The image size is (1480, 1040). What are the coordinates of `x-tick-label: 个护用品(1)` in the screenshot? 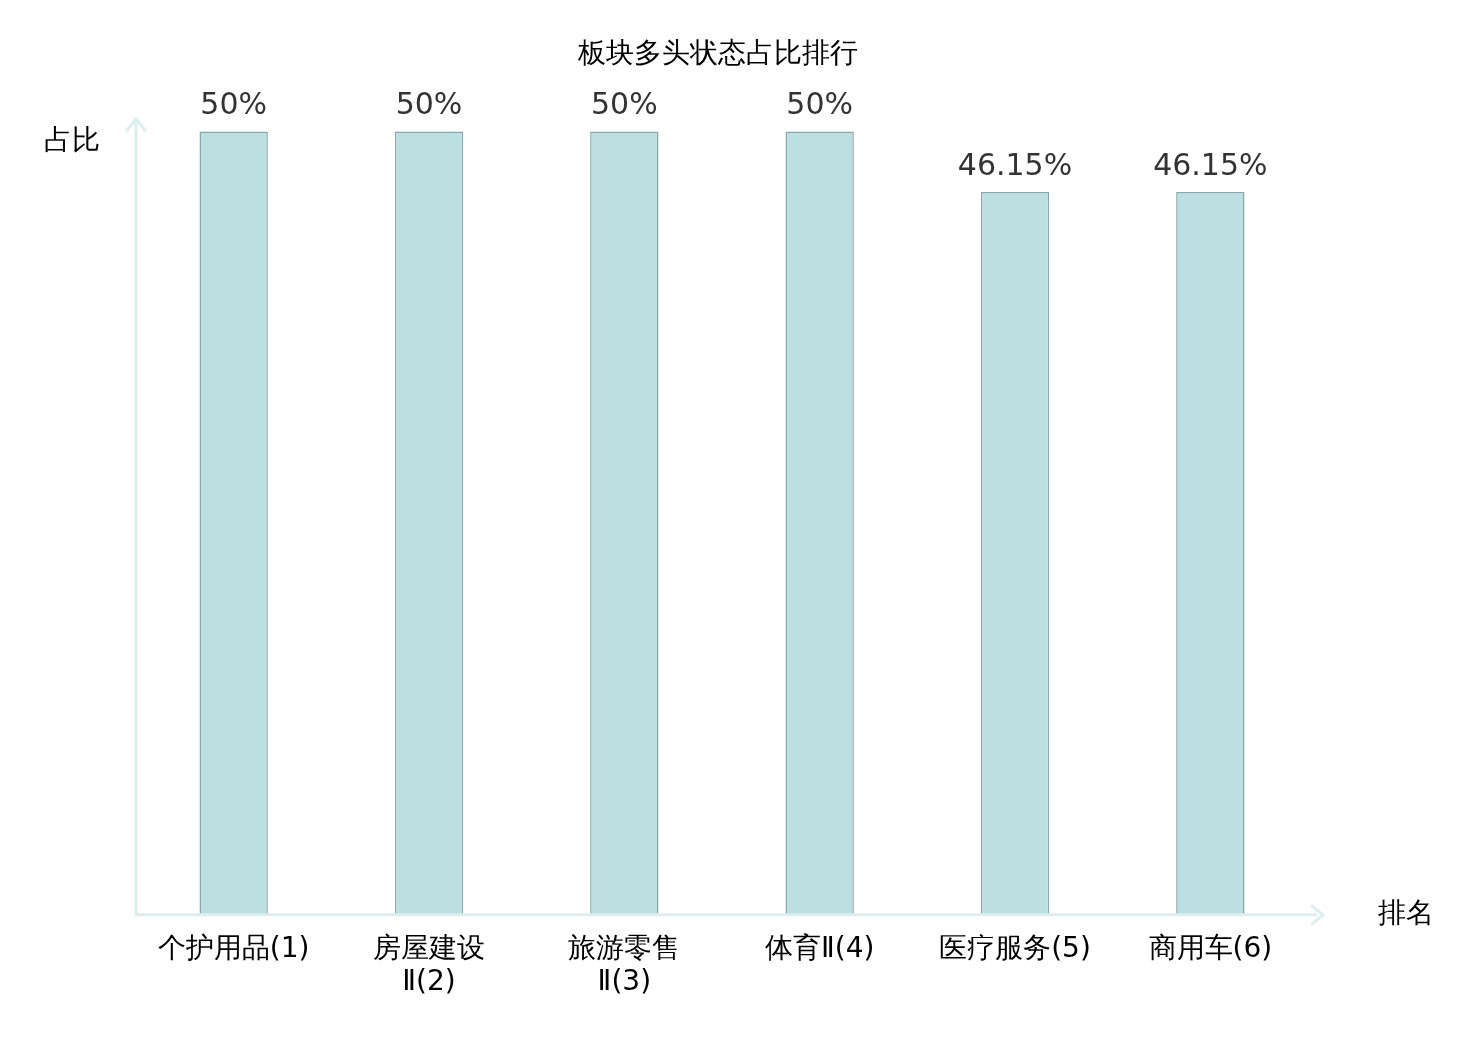 It's located at (233, 947).